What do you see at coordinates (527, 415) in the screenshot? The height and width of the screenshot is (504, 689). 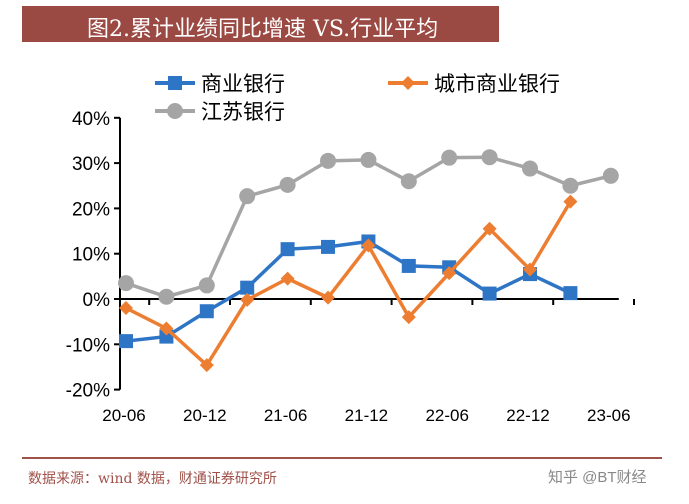 I see `x-tick-label: 22-12` at bounding box center [527, 415].